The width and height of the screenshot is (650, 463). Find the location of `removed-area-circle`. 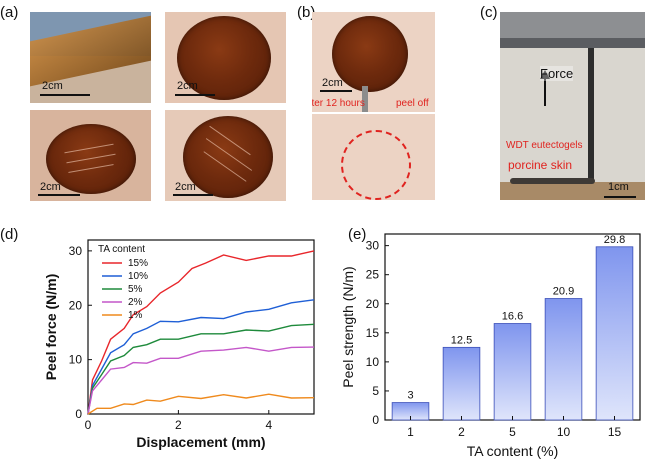

removed-area-circle is located at coordinates (376, 165).